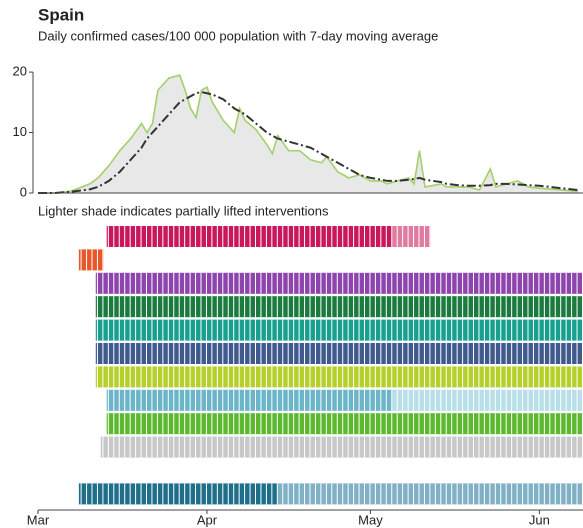 The height and width of the screenshot is (528, 583). What do you see at coordinates (20, 71) in the screenshot?
I see `y-tick-label: 20` at bounding box center [20, 71].